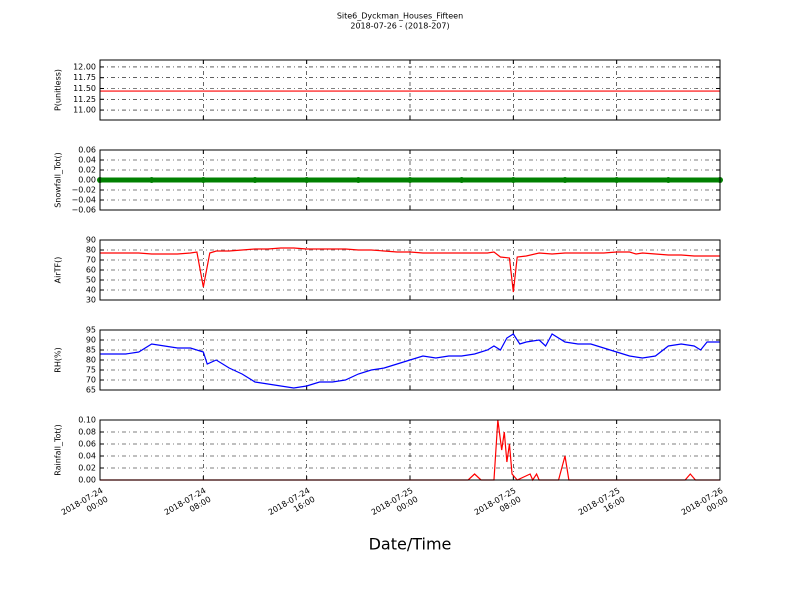 The height and width of the screenshot is (600, 800). I want to click on chart-title: Site6_Dyckman_Houses_Fifteen, so click(400, 16).